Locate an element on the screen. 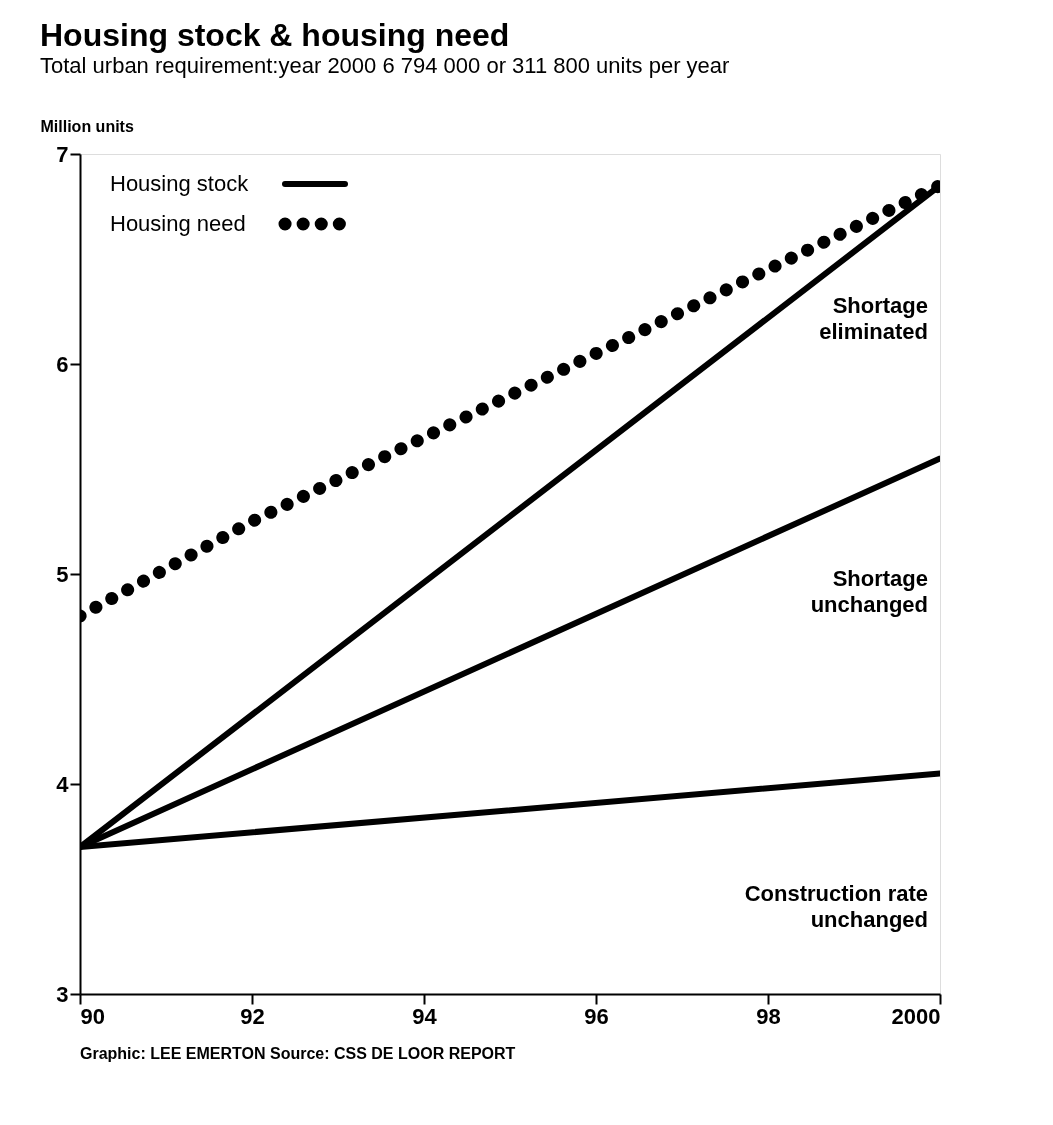 The height and width of the screenshot is (1125, 1053). x-tick-label: 98 is located at coordinates (768, 1016).